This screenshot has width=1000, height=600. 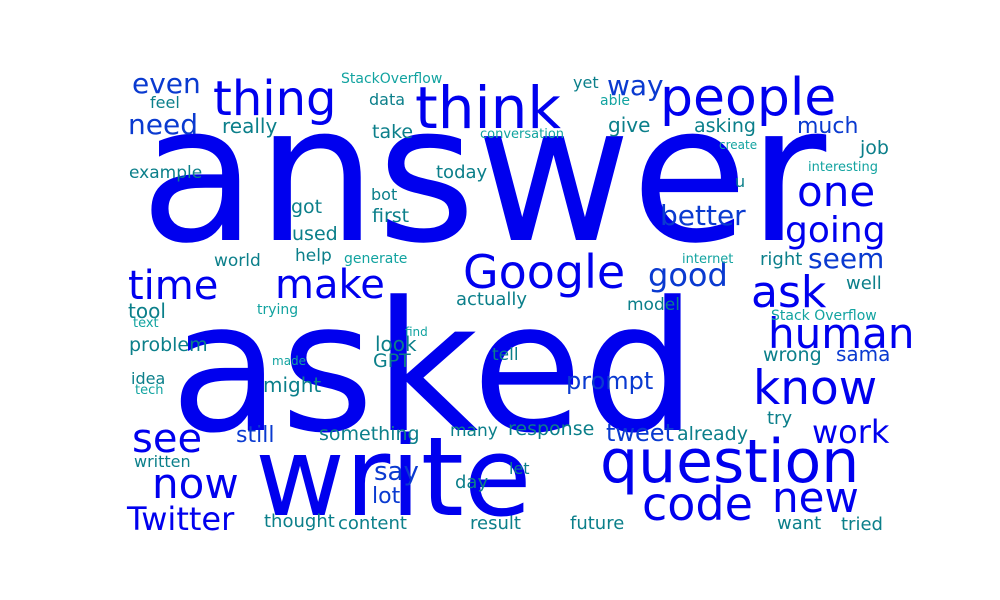 I want to click on word-many: many, so click(x=474, y=431).